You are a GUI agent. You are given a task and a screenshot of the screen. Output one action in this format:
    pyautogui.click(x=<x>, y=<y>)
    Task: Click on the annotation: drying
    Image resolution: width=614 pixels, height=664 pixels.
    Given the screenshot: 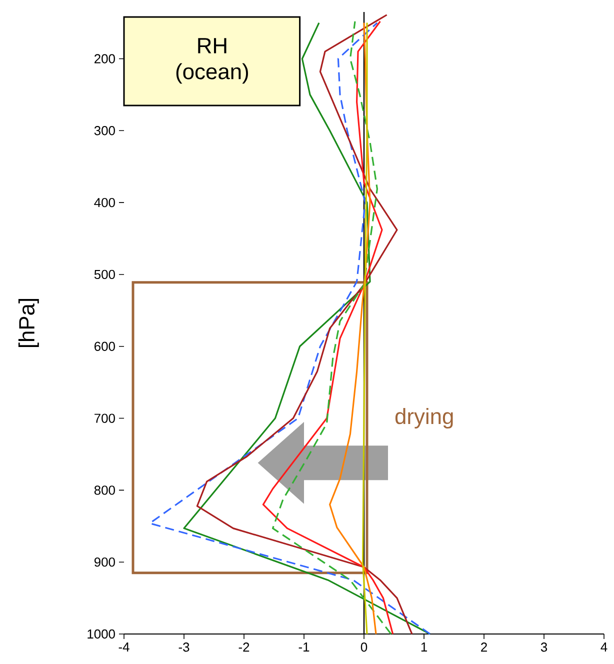 What is the action you would take?
    pyautogui.click(x=424, y=418)
    